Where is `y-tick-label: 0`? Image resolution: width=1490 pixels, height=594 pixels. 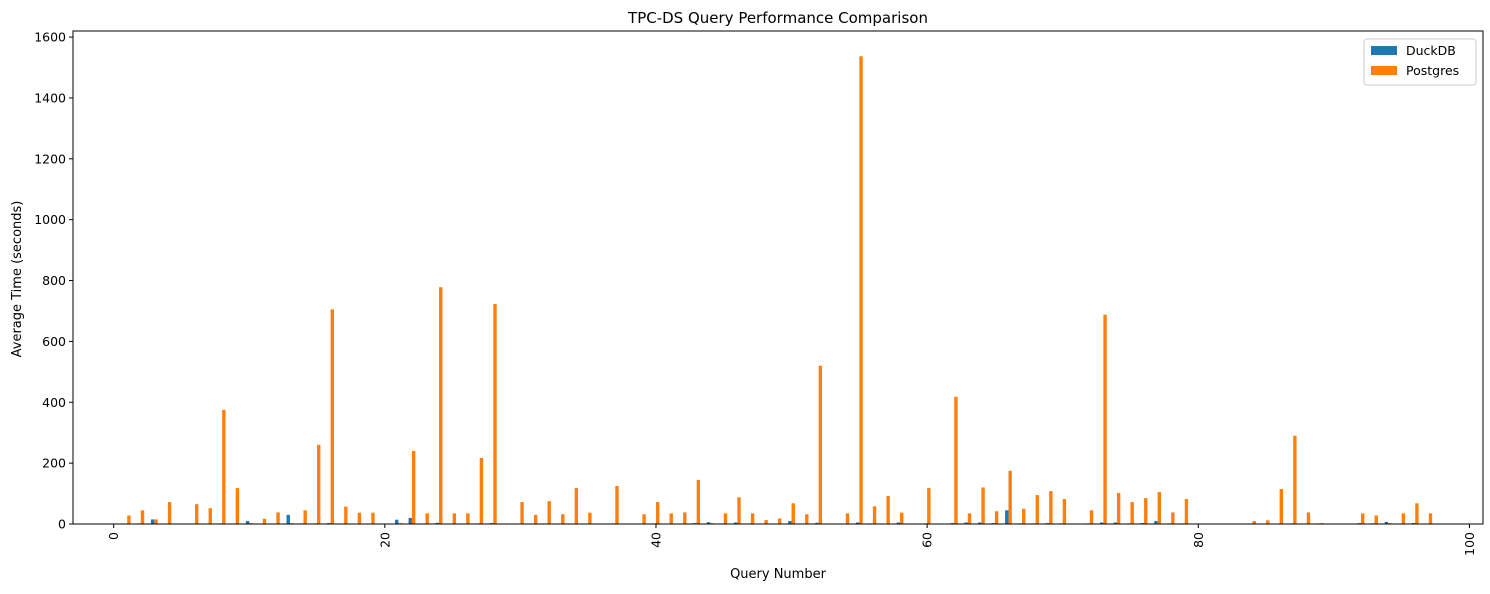
y-tick-label: 0 is located at coordinates (62, 524).